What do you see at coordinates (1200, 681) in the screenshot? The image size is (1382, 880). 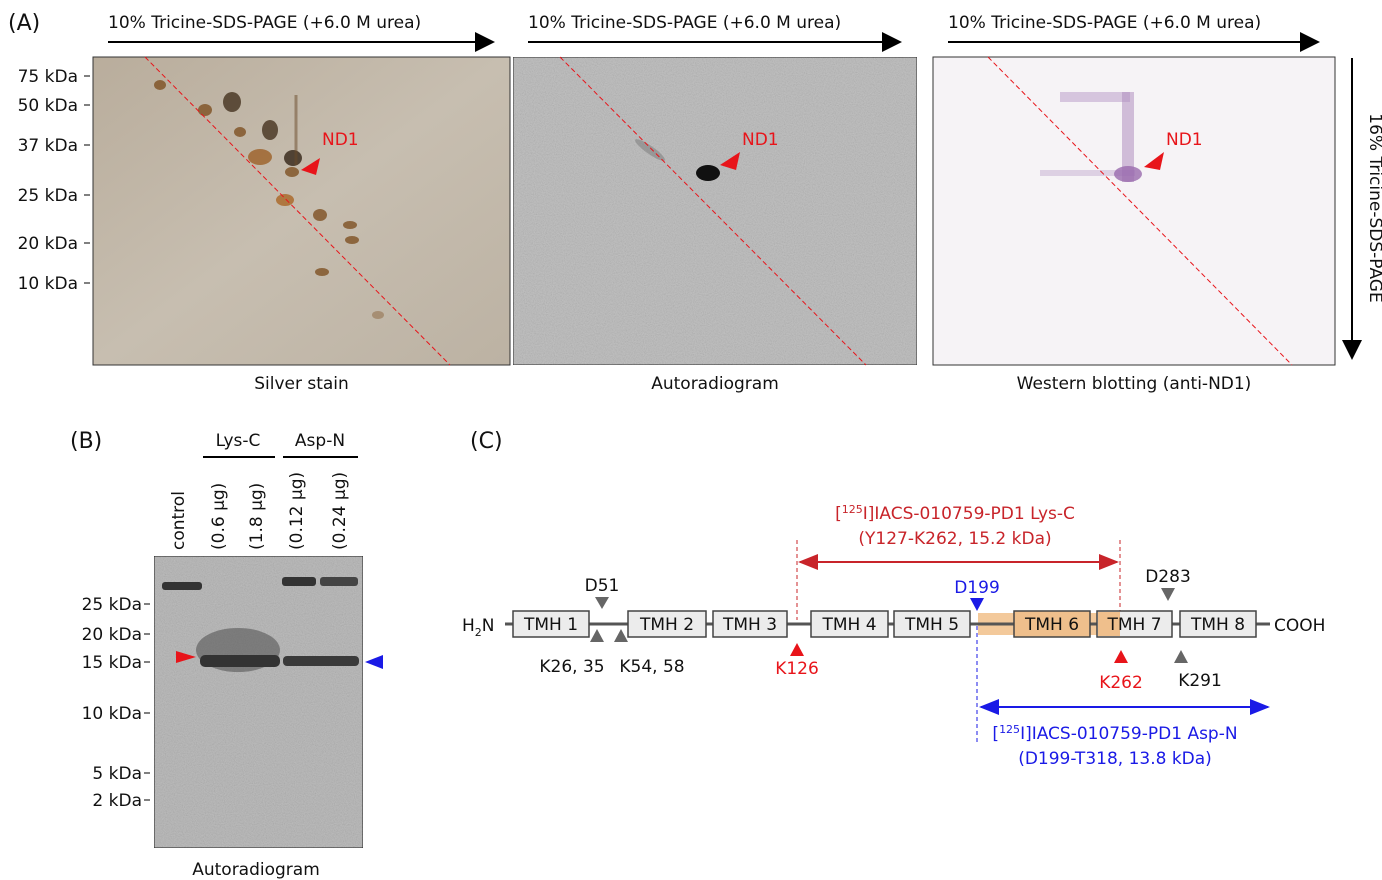 I see `cleavage-site: K291` at bounding box center [1200, 681].